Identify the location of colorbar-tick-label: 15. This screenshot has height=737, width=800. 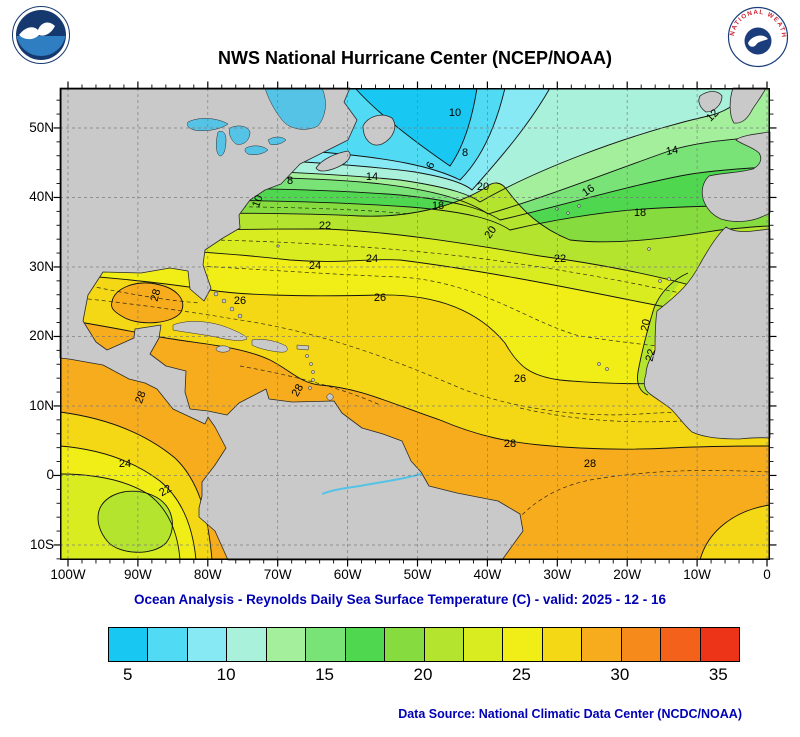
(325, 674).